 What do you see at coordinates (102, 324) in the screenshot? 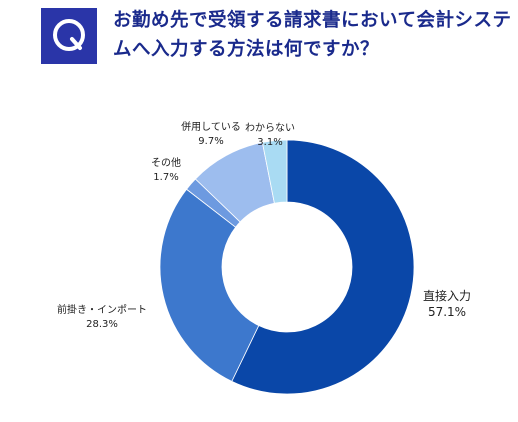
I see `slice-value-label: 28.3%` at bounding box center [102, 324].